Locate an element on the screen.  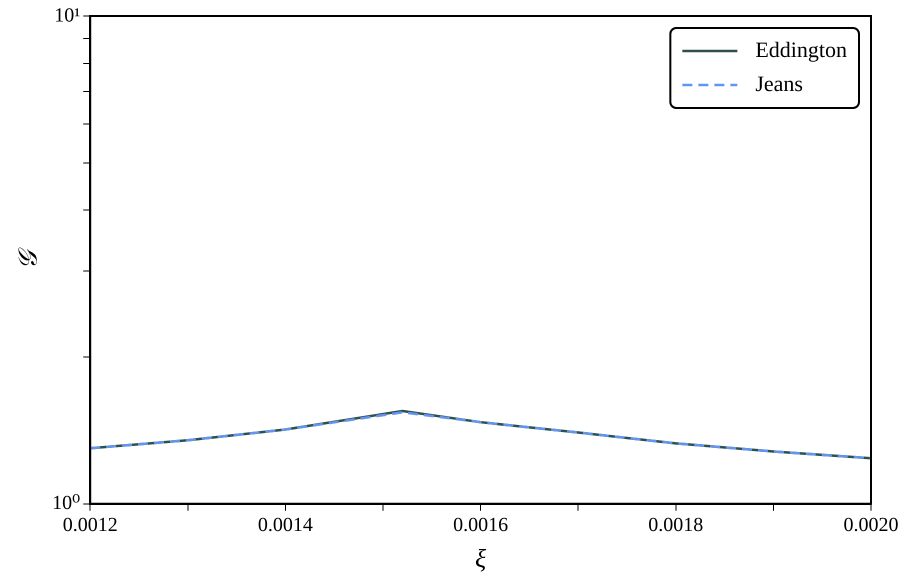
x-tick-label: 0.0012 is located at coordinates (90, 525).